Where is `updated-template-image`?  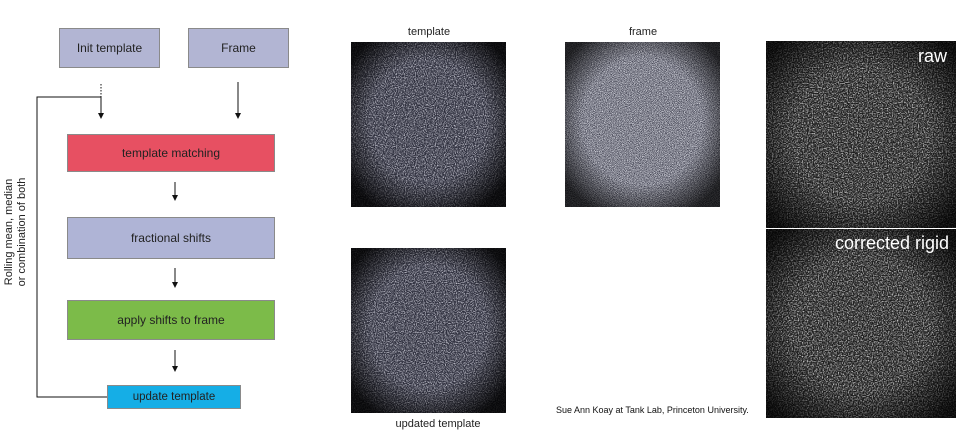
updated-template-image is located at coordinates (428, 330).